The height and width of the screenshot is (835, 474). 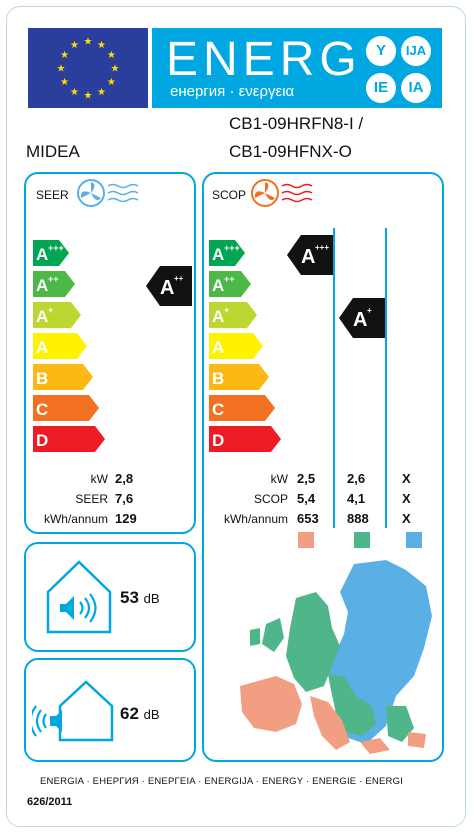 What do you see at coordinates (126, 518) in the screenshot?
I see `cooling-kwh-value: 129` at bounding box center [126, 518].